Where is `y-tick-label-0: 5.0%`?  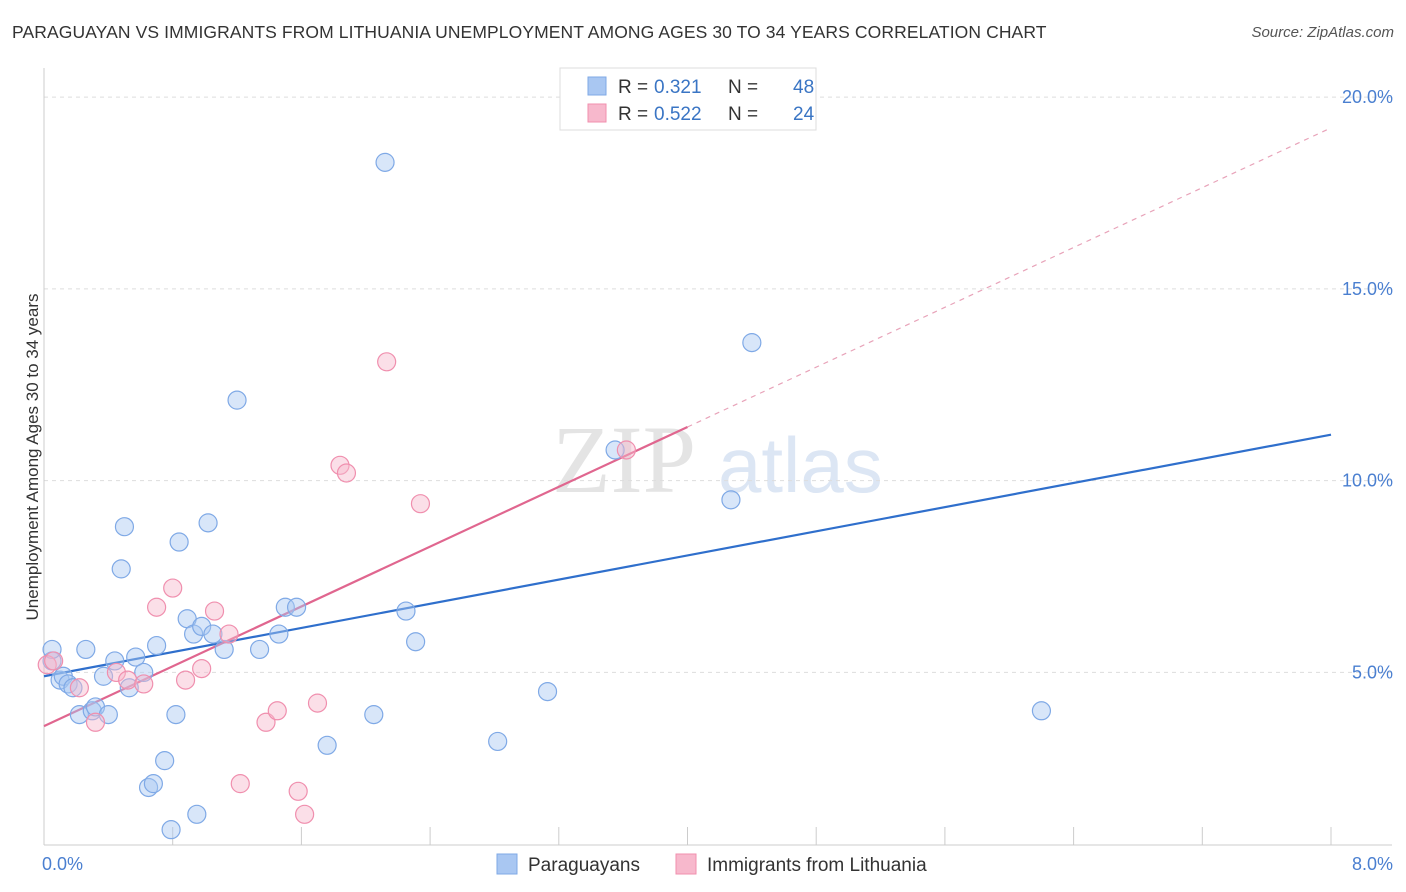 y-tick-label-0: 5.0% is located at coordinates (1372, 672).